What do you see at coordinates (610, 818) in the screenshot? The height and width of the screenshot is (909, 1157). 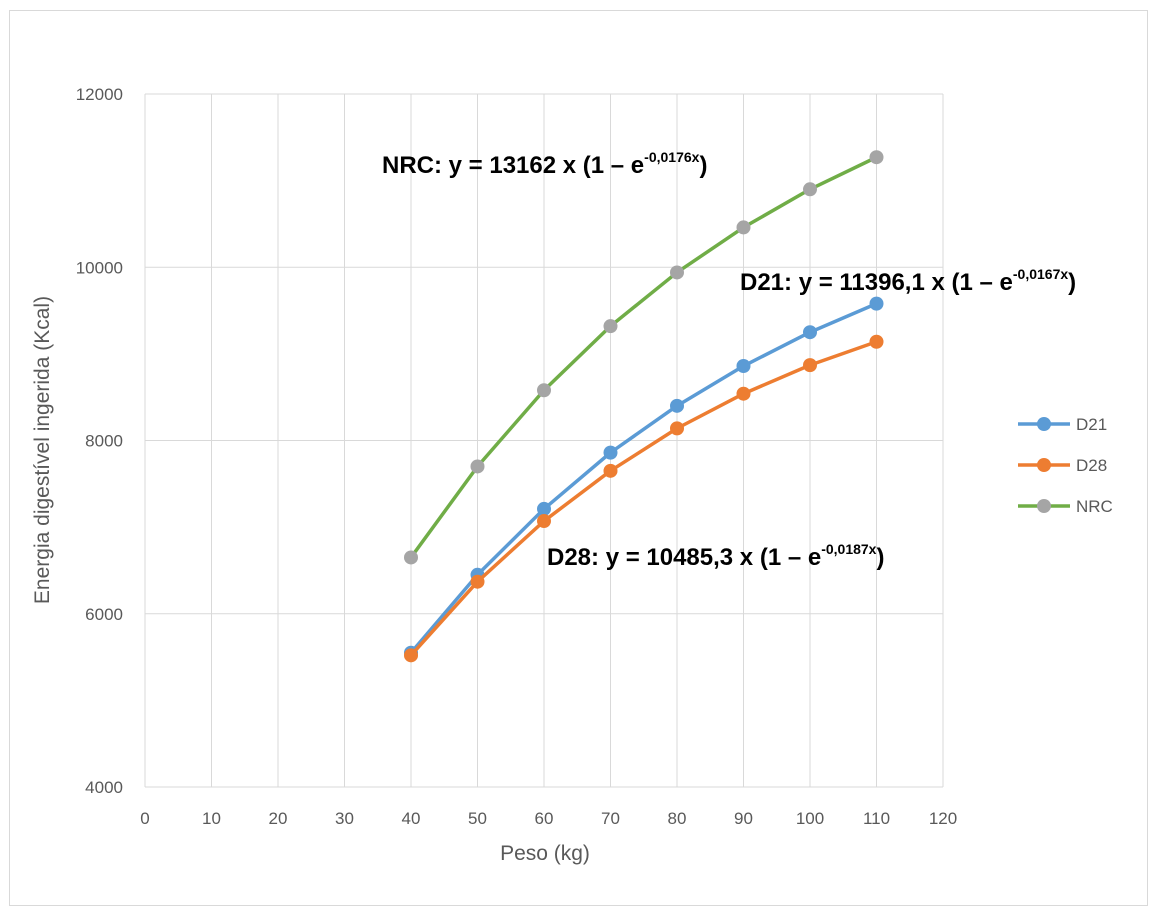 I see `x-tick-label: 70` at bounding box center [610, 818].